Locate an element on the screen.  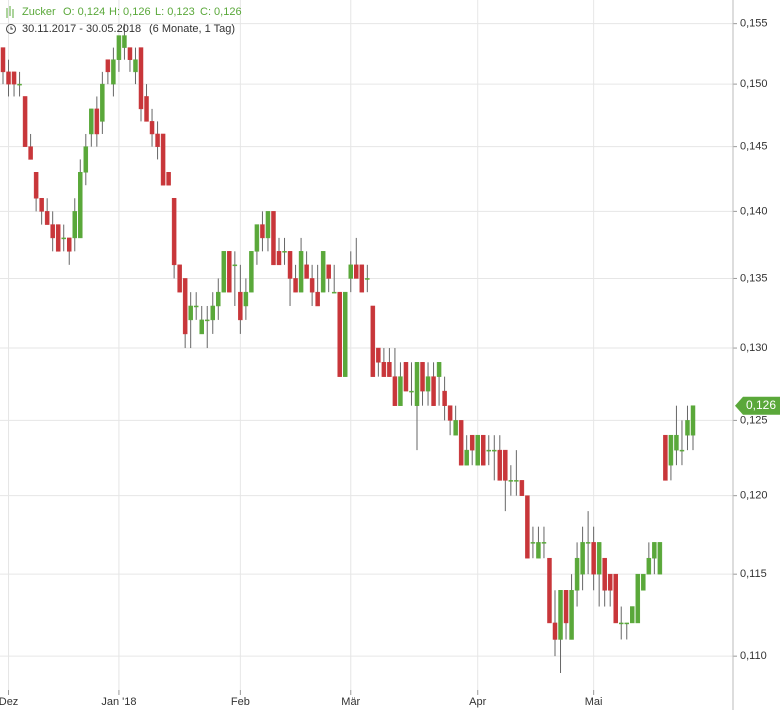
clock-hand is located at coordinates (11, 28).